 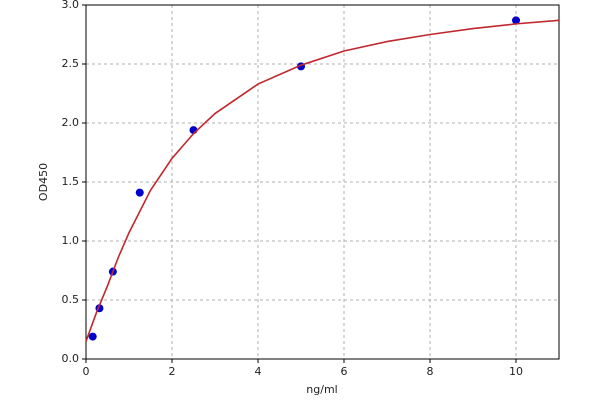 I want to click on y-tick-label: 0.0, so click(x=71, y=358).